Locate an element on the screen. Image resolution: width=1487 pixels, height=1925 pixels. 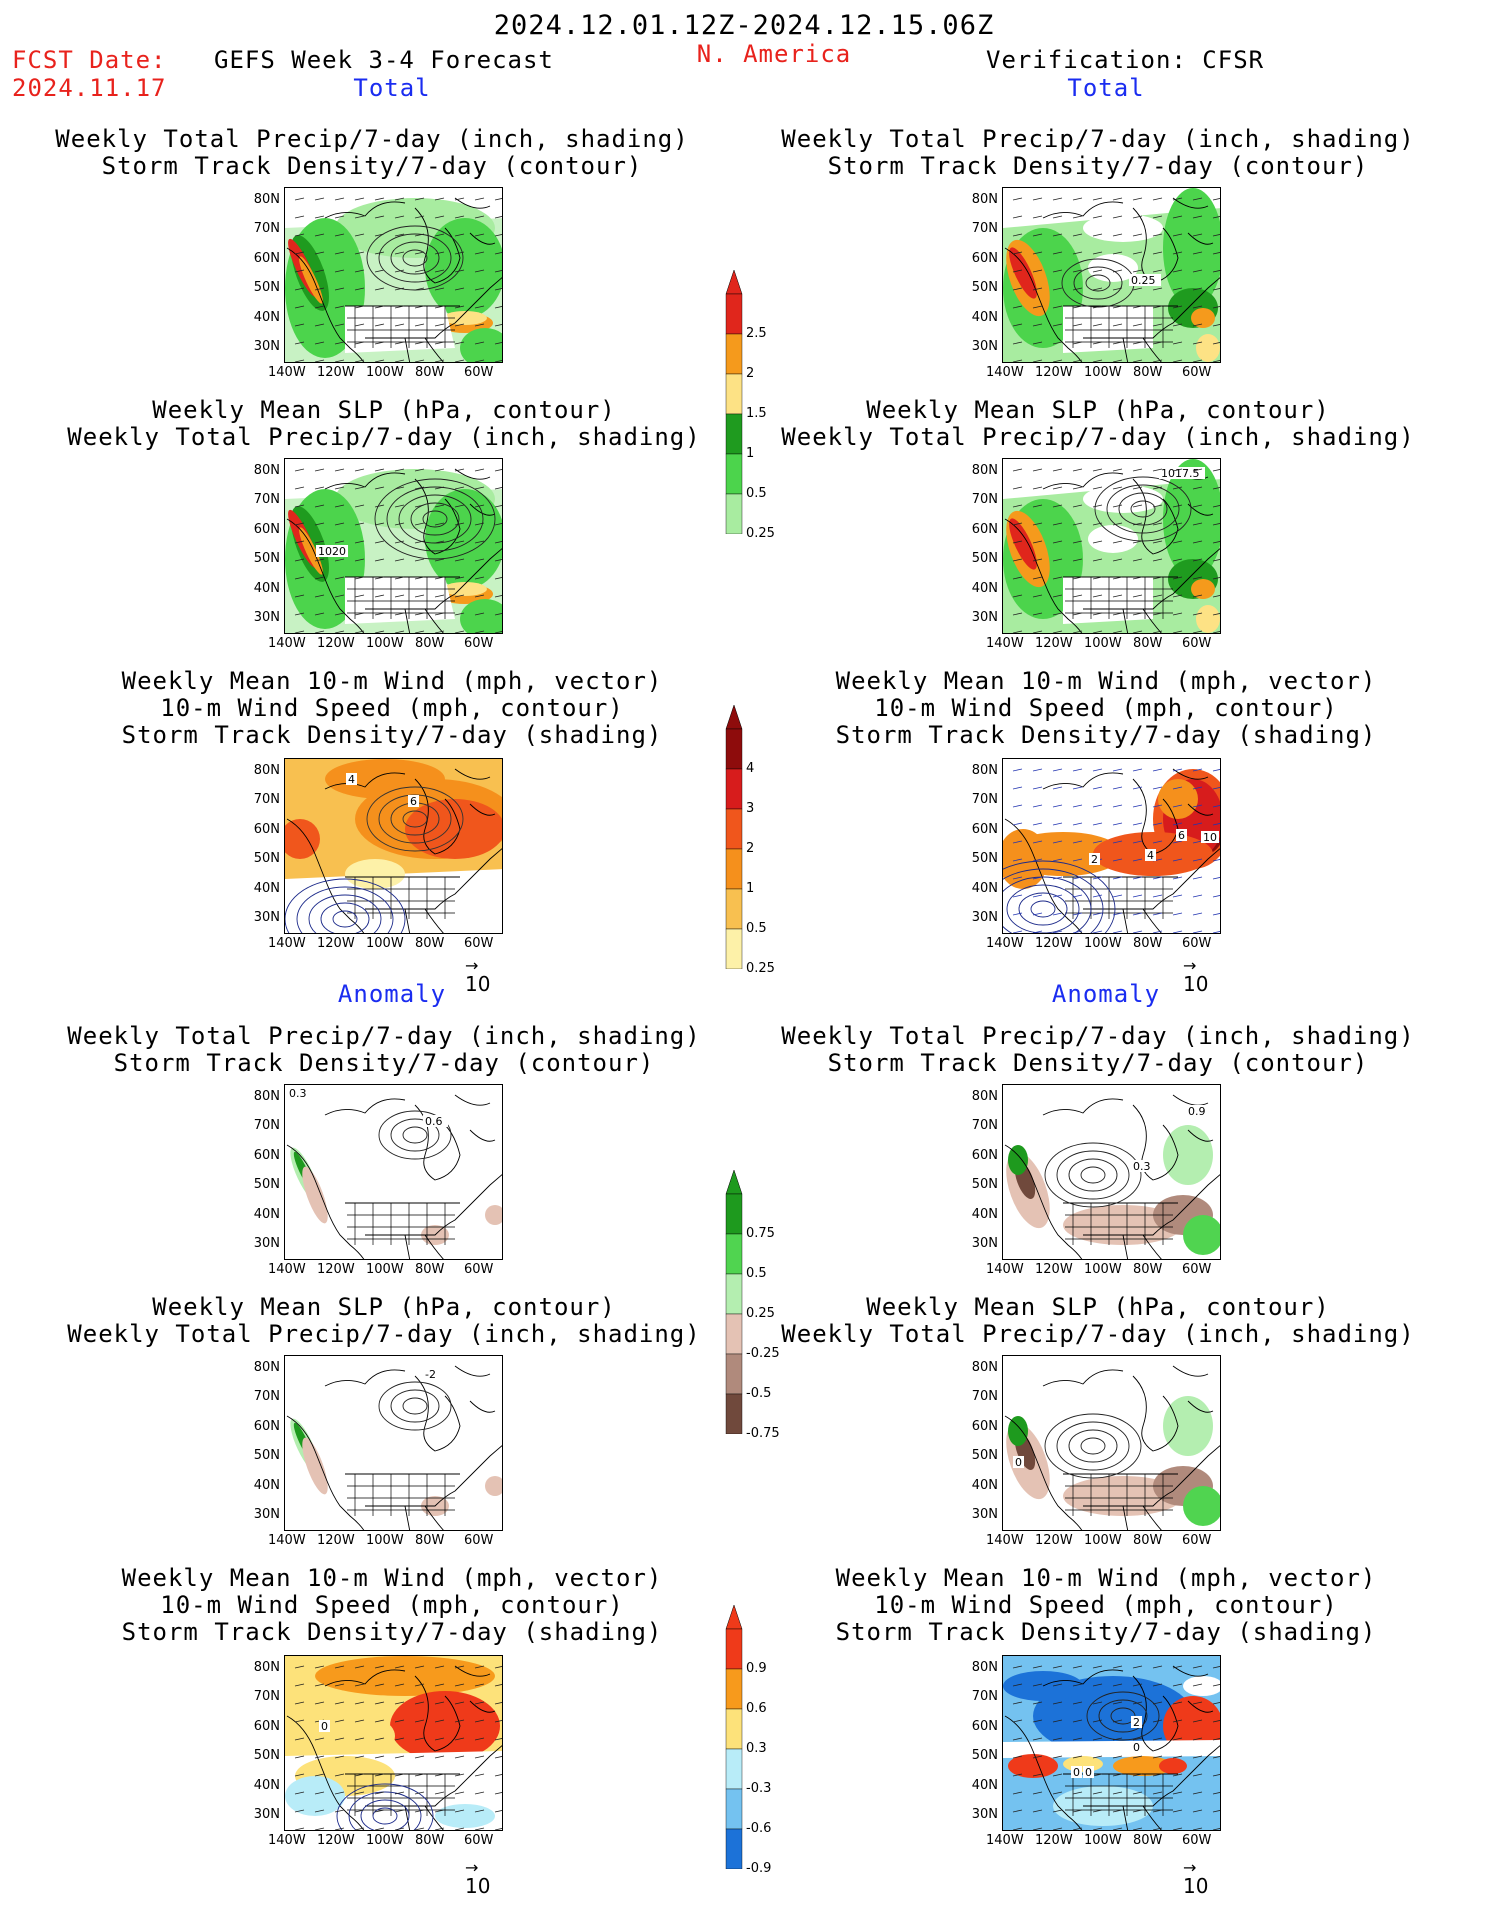
contour-label: 4 is located at coordinates (351, 779).